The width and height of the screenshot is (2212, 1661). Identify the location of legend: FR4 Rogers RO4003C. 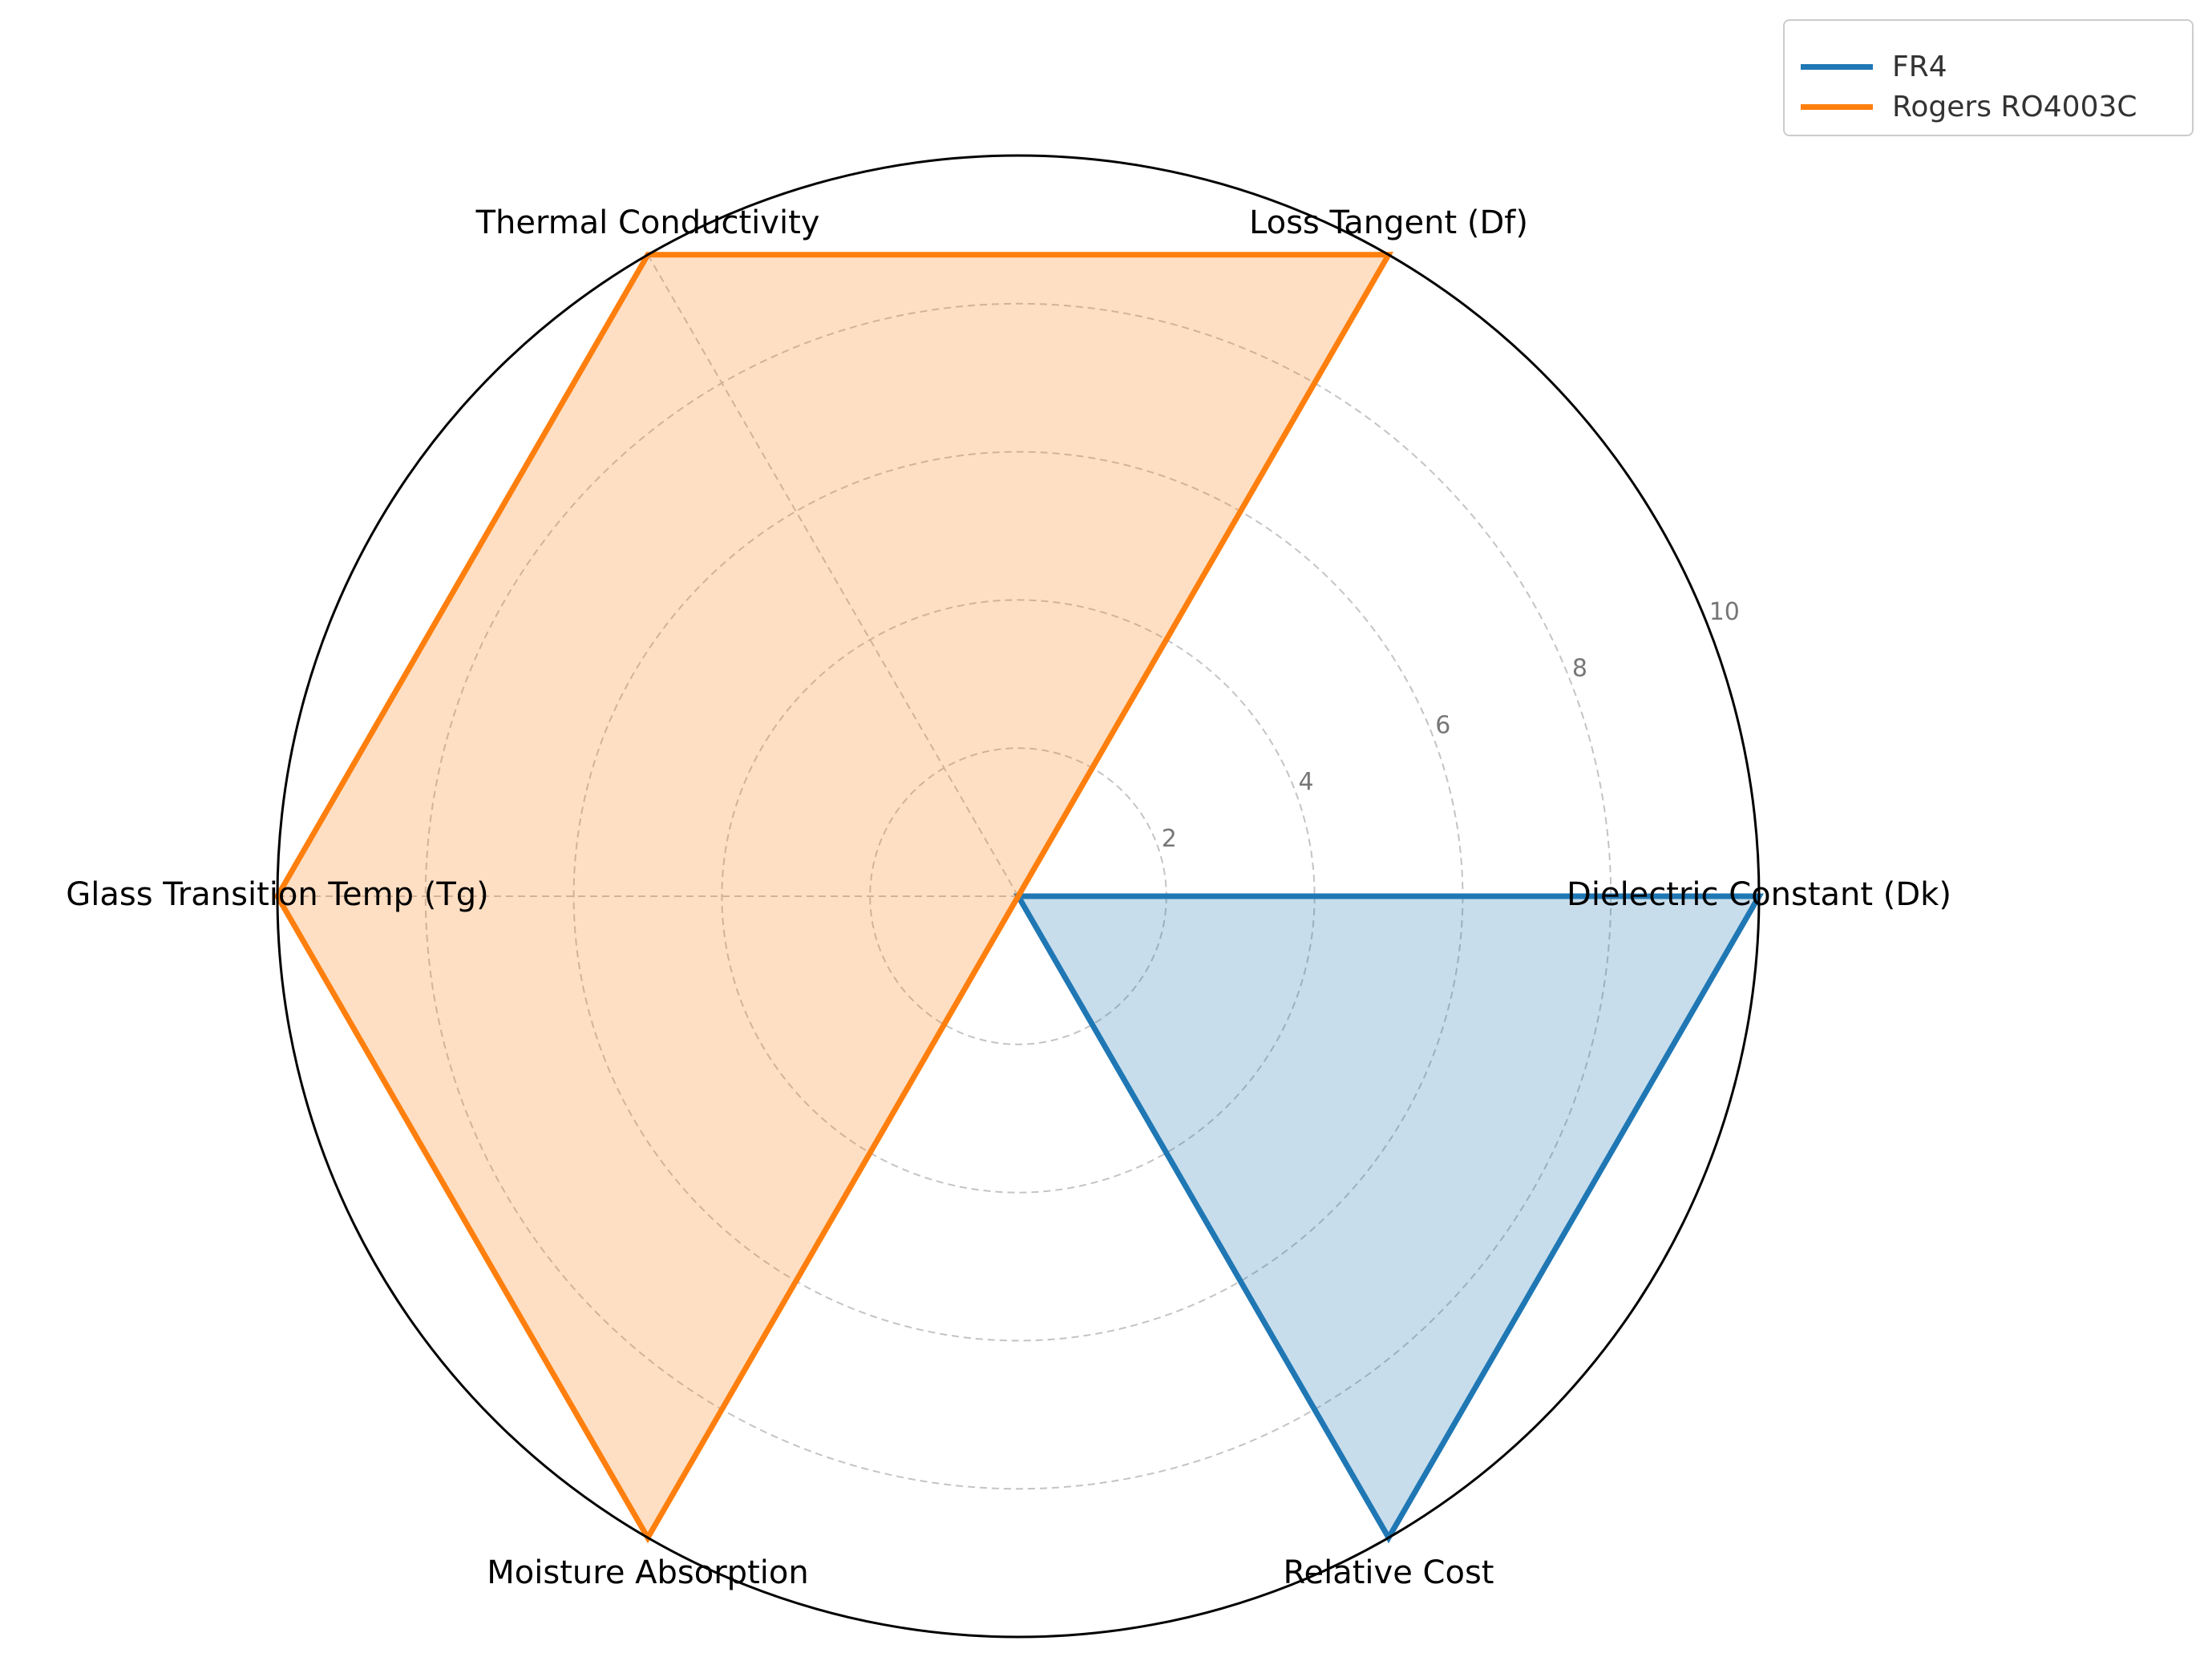
(1989, 77).